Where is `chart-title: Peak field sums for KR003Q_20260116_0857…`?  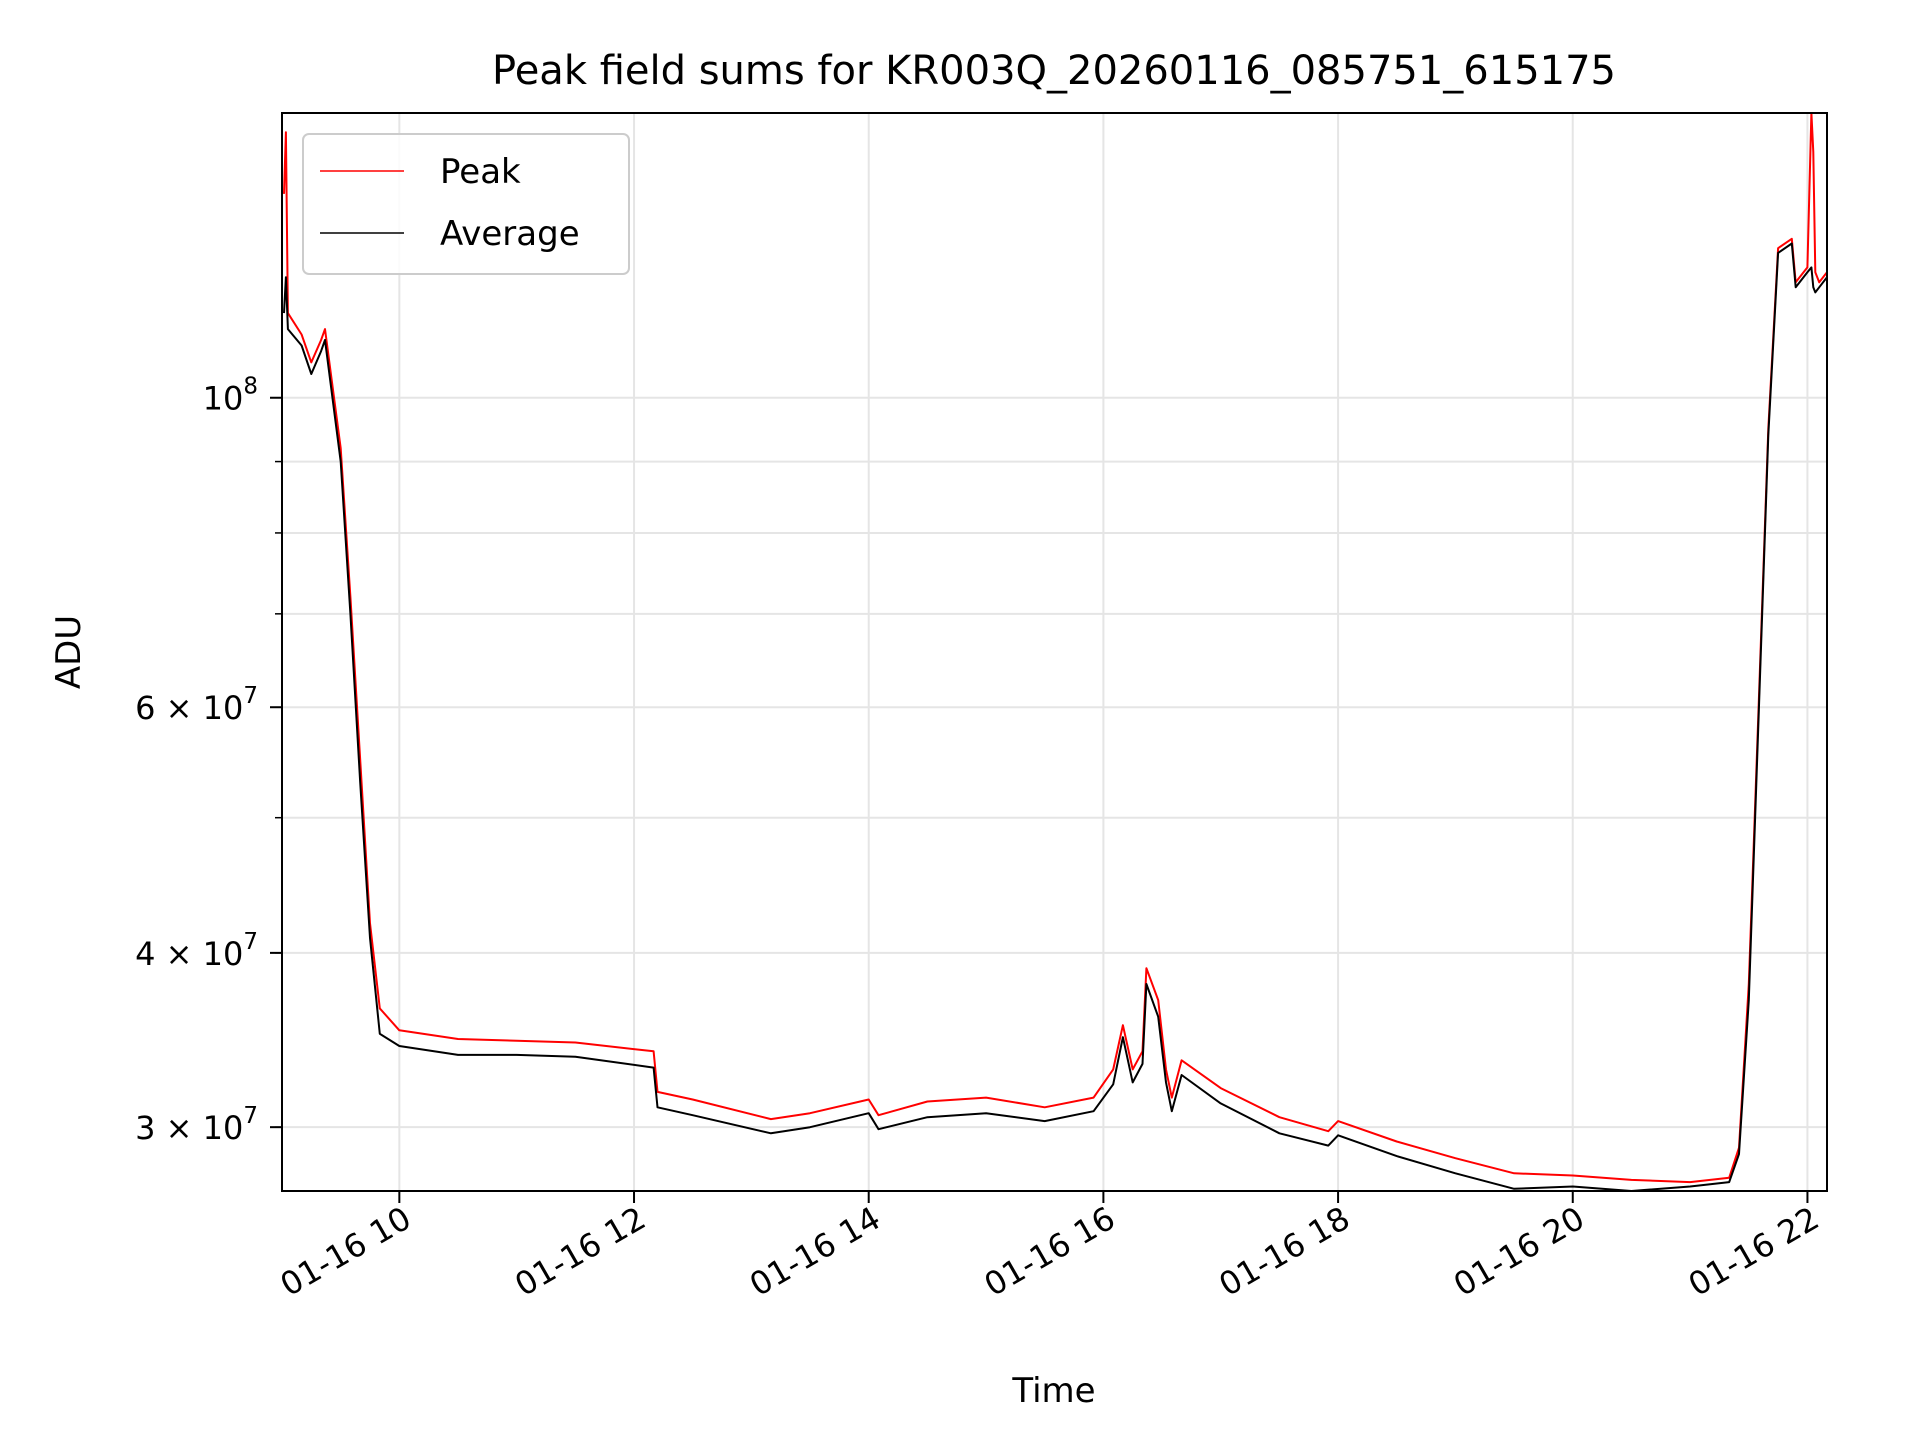
chart-title: Peak field sums for KR003Q_20260116_0857… is located at coordinates (1054, 71).